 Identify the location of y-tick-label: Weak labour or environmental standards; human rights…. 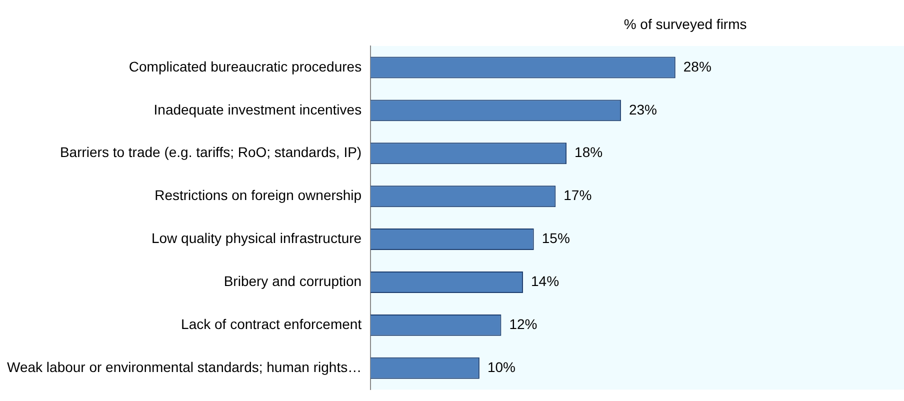
(184, 366).